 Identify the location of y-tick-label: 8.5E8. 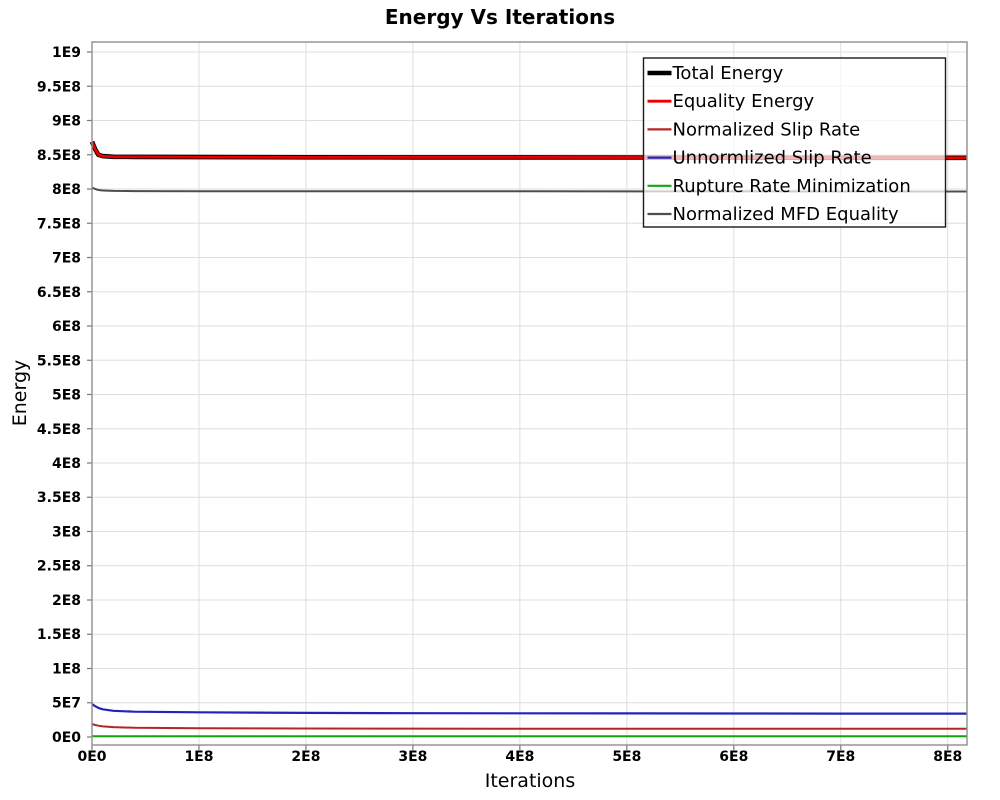
(59, 156).